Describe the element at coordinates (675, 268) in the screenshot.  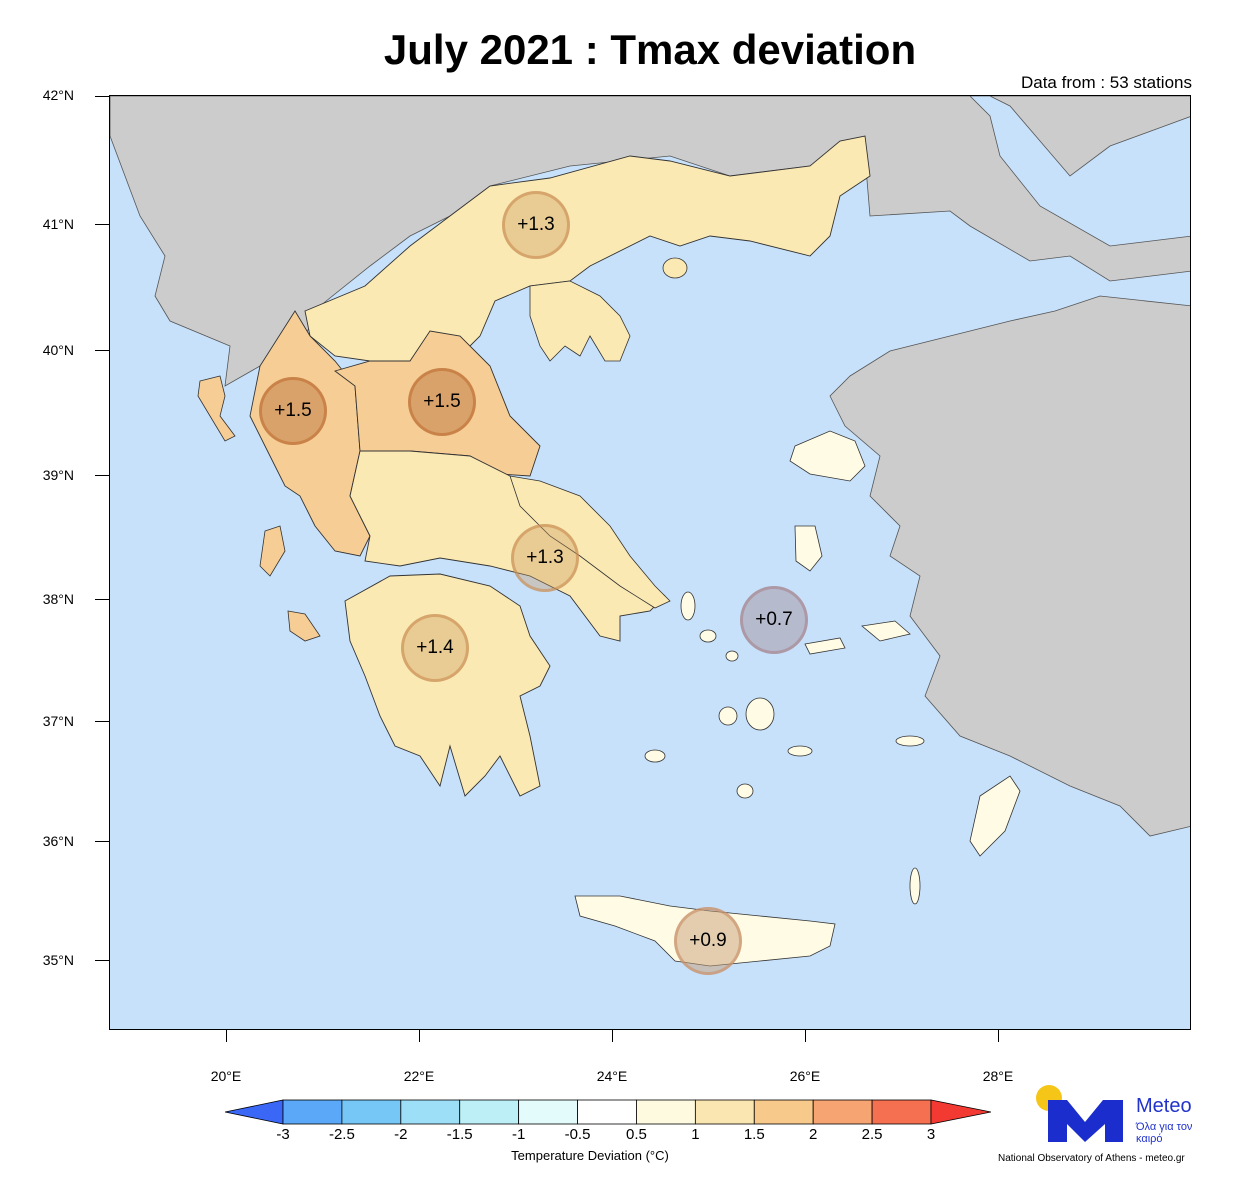
I see `island-thasos` at that location.